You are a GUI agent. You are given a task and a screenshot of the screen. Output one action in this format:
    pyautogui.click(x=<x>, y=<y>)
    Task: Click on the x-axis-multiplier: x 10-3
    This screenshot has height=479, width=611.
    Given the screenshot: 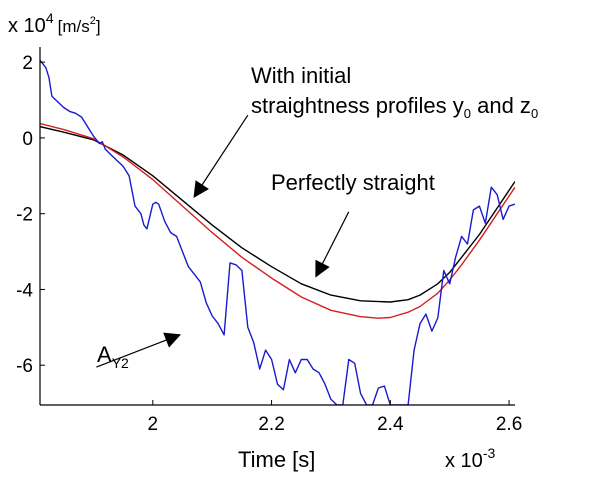 What is the action you would take?
    pyautogui.click(x=470, y=458)
    